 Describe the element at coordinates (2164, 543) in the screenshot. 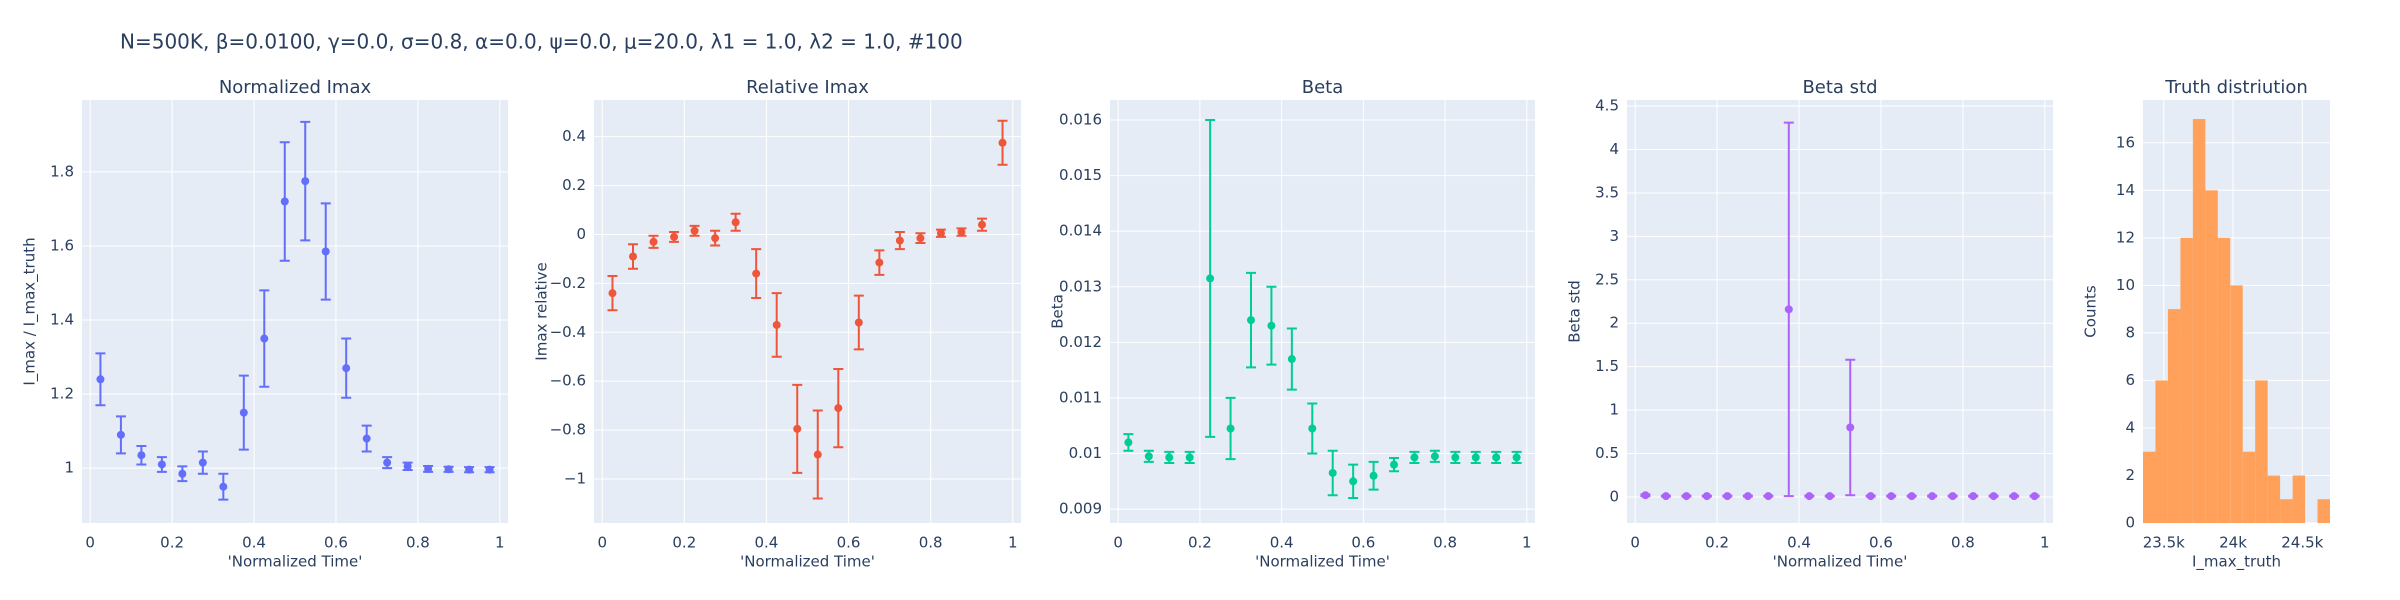

I see `x-tick-label: 23.5k` at that location.